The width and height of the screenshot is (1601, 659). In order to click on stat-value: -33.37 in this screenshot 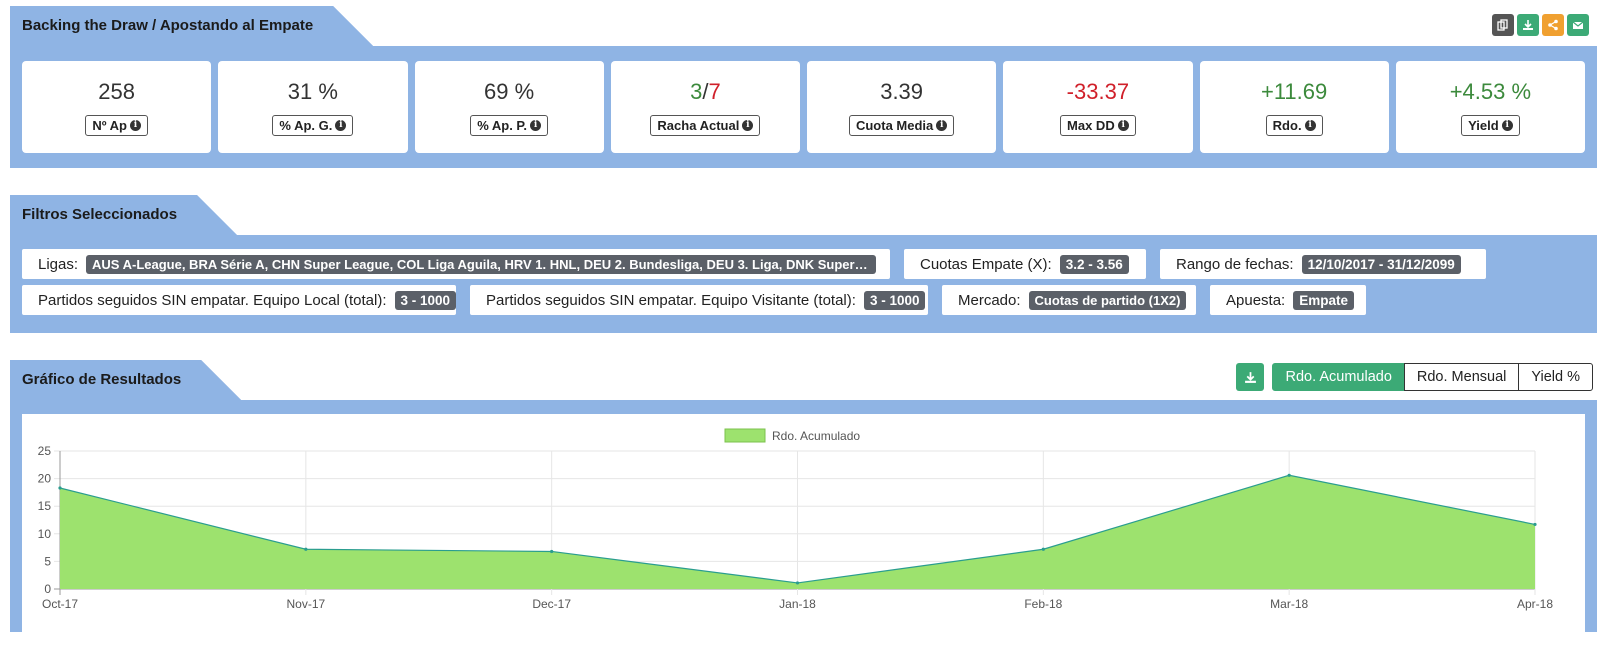, I will do `click(1098, 91)`.